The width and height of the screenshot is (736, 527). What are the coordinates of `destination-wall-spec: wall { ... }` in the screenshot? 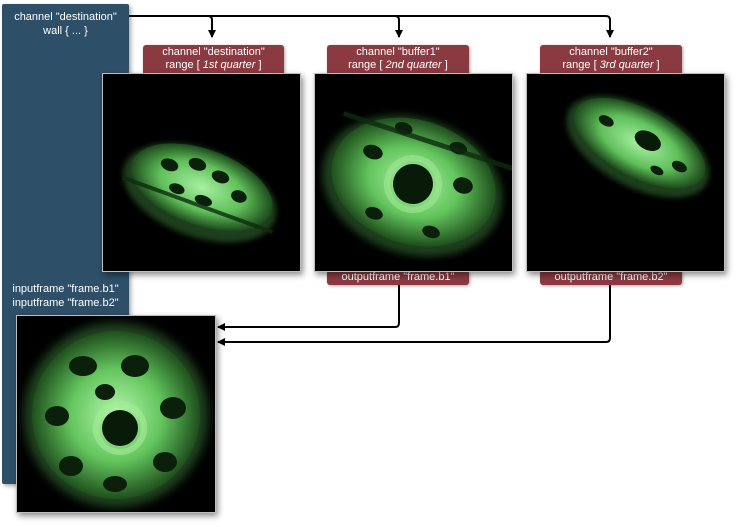 It's located at (65, 31).